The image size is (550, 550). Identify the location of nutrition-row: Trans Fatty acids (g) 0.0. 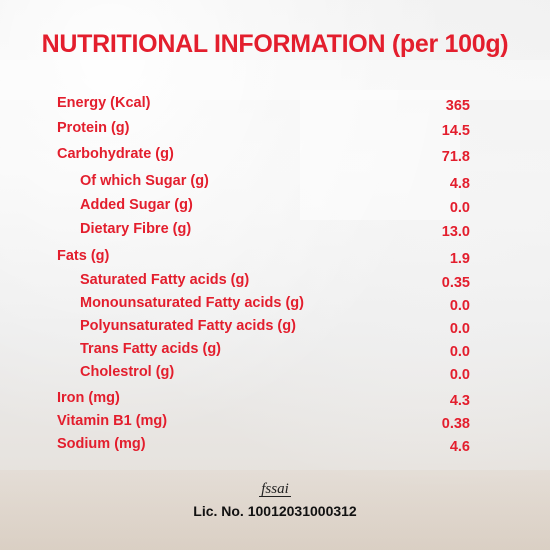
(275, 352).